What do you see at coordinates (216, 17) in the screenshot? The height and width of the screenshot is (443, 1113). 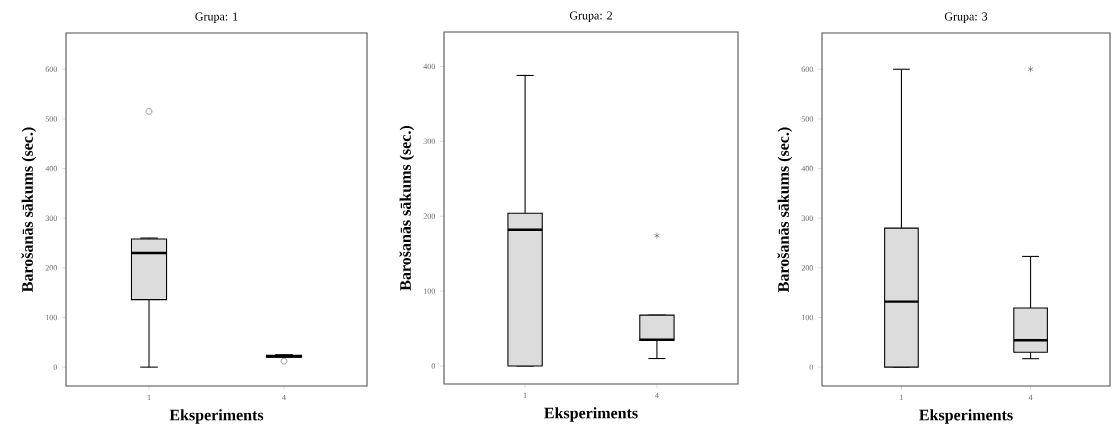 I see `chart-title: Grupa: 1` at bounding box center [216, 17].